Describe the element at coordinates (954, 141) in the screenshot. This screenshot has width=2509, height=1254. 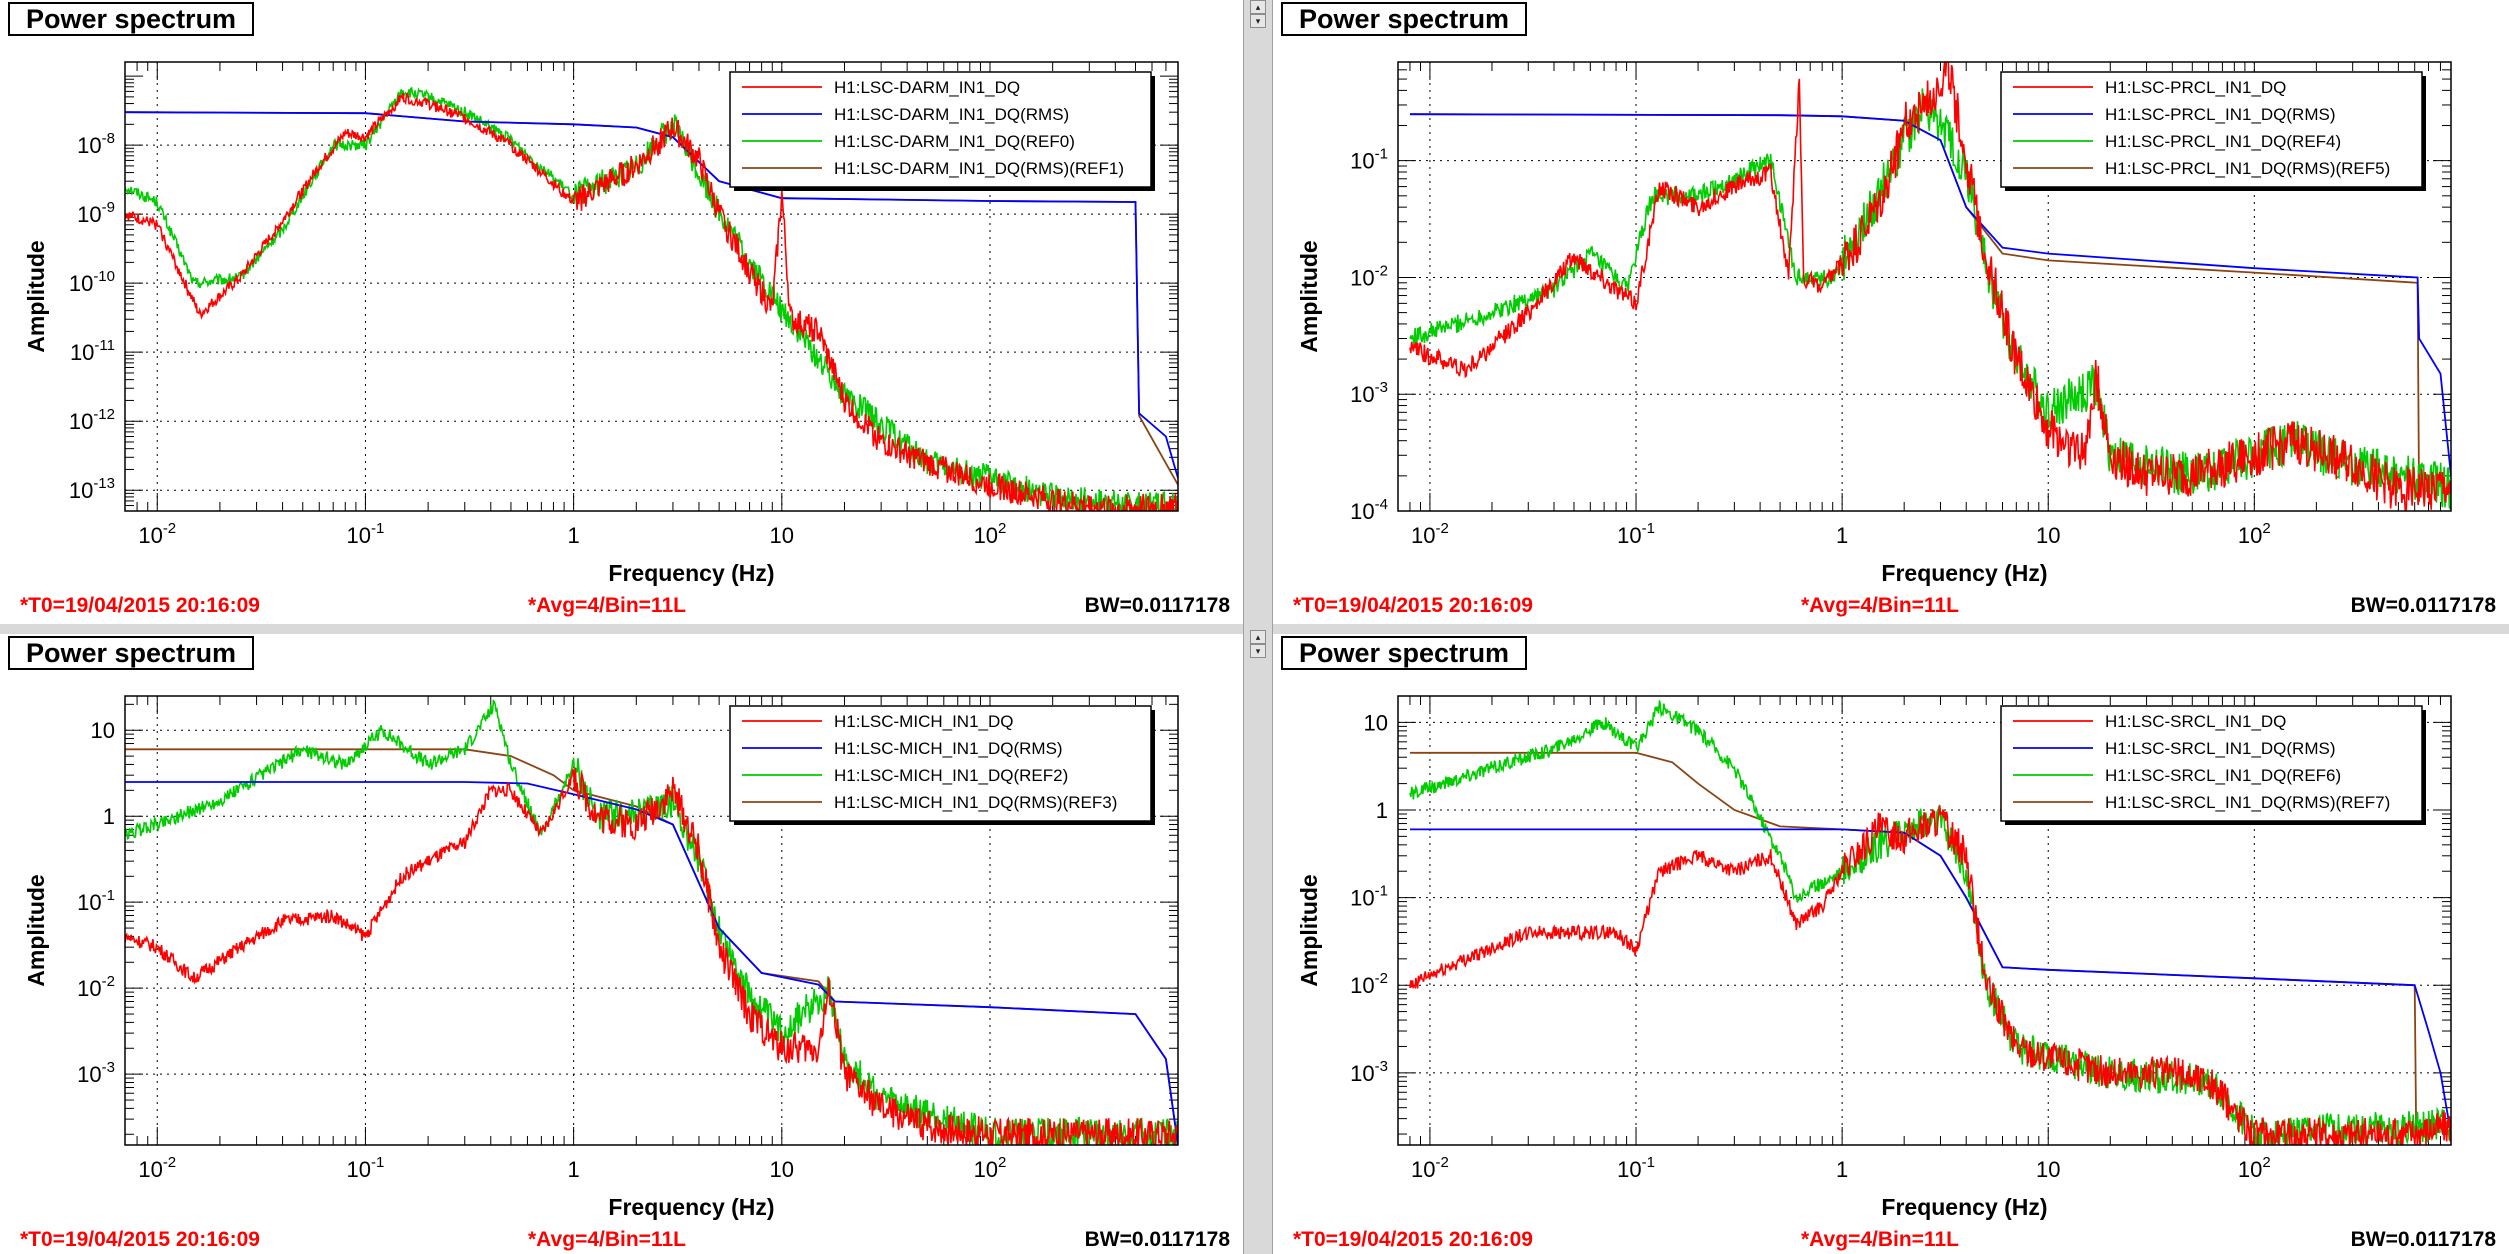
I see `legend-entry-label: H1:LSC-DARM_IN1_DQ(REF0)` at that location.